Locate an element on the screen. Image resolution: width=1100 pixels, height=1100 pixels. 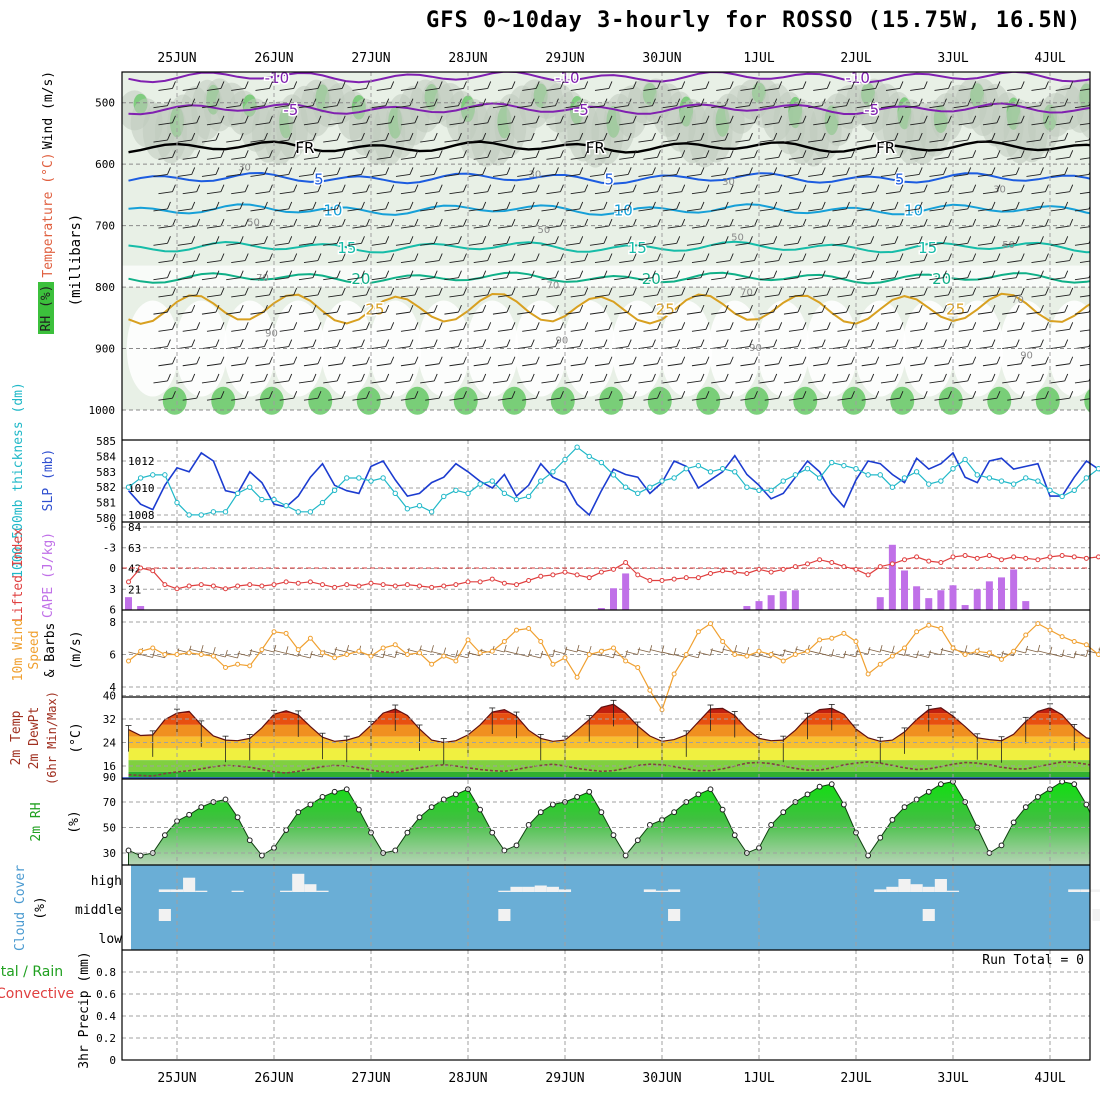
slp-line is located at coordinates (613, 484).